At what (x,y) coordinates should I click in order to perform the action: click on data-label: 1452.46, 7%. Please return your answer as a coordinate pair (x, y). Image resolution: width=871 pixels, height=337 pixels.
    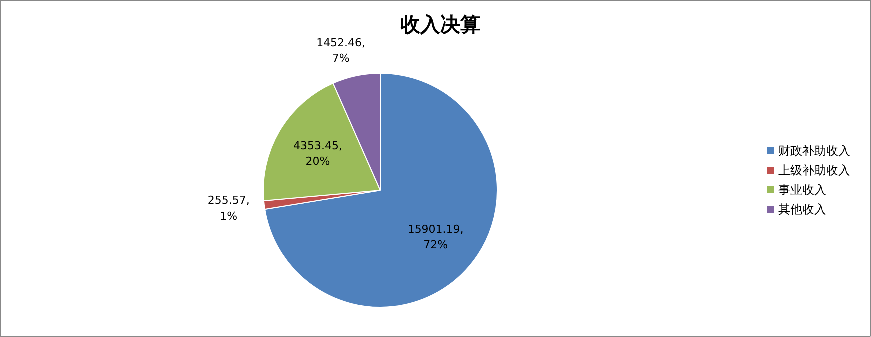
    Looking at the image, I should click on (341, 51).